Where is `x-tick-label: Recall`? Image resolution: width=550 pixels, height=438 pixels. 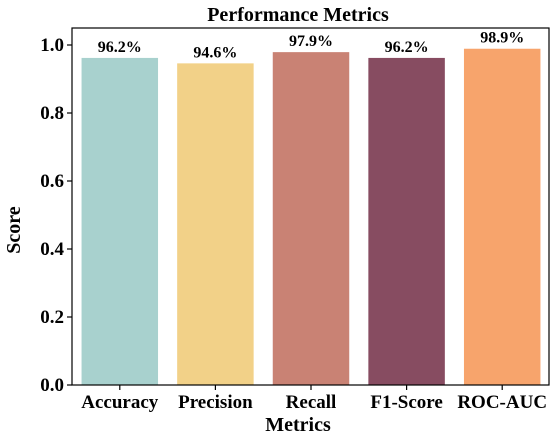 x-tick-label: Recall is located at coordinates (311, 402).